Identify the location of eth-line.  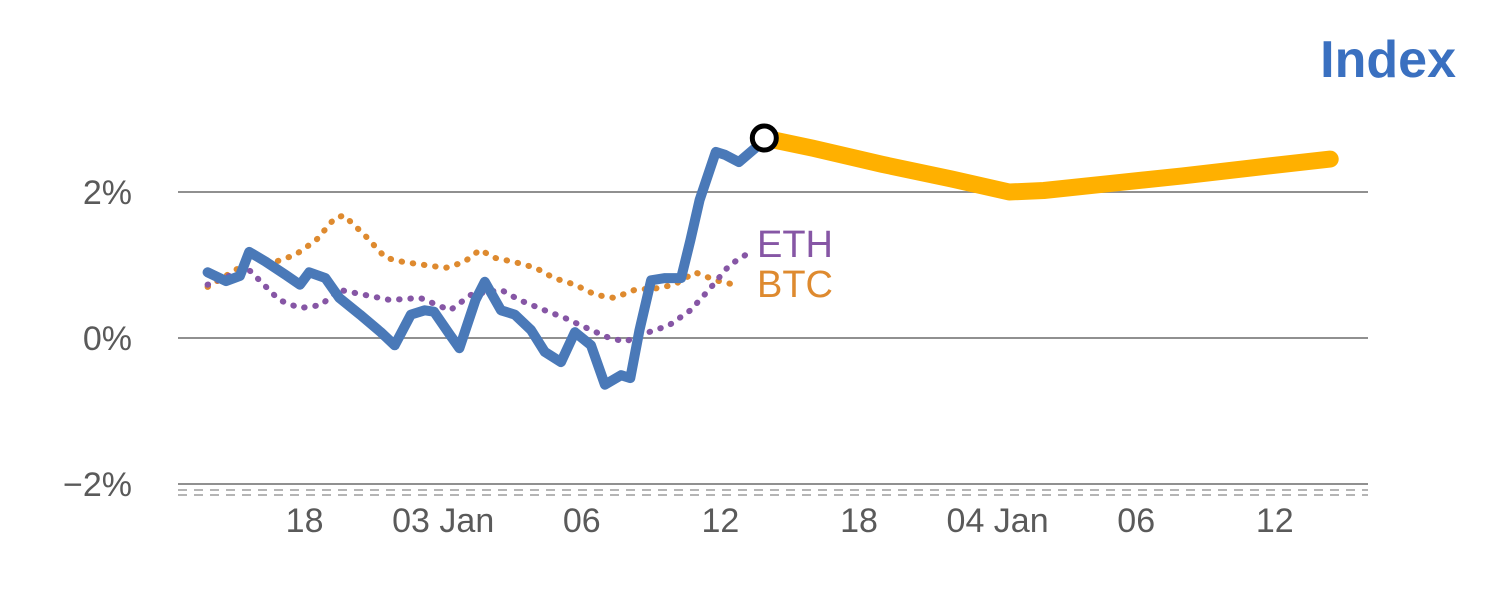
(479, 296).